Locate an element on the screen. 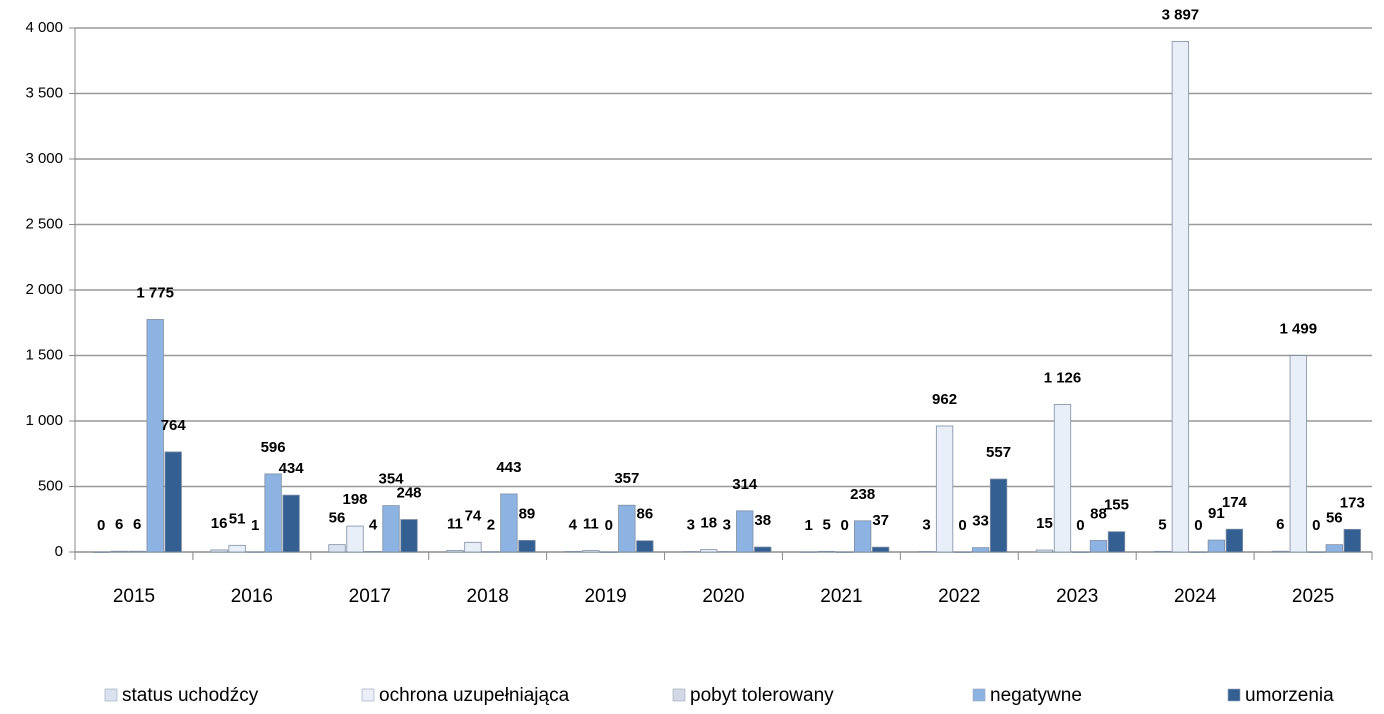  data-label: 51 is located at coordinates (237, 518).